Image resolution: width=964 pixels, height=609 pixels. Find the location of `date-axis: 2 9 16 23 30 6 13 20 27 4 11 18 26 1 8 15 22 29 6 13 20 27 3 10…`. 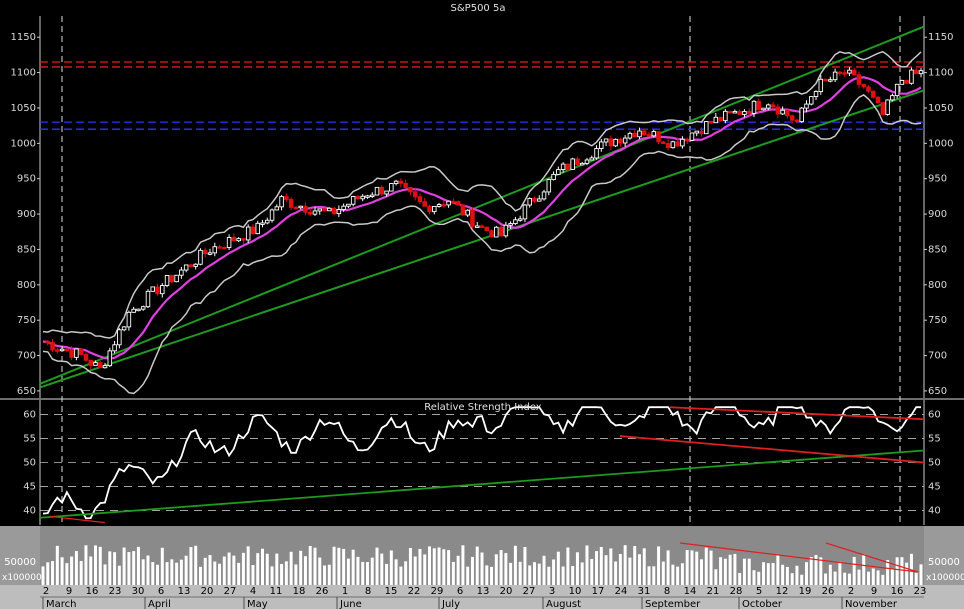

date-axis: 2 9 16 23 30 6 13 20 27 4 11 18 26 1 8 15 22 29 6 13 20 27 3 10… is located at coordinates (482, 597).